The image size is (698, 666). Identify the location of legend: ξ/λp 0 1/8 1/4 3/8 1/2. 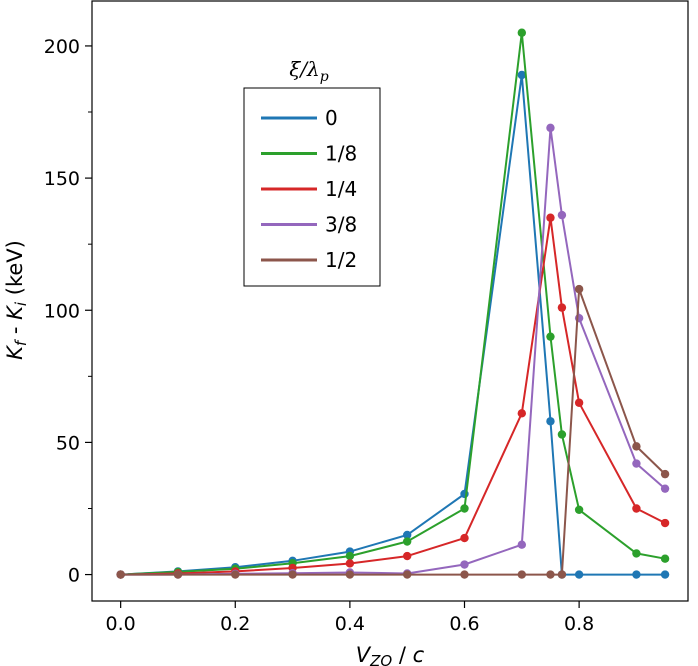
(312, 172).